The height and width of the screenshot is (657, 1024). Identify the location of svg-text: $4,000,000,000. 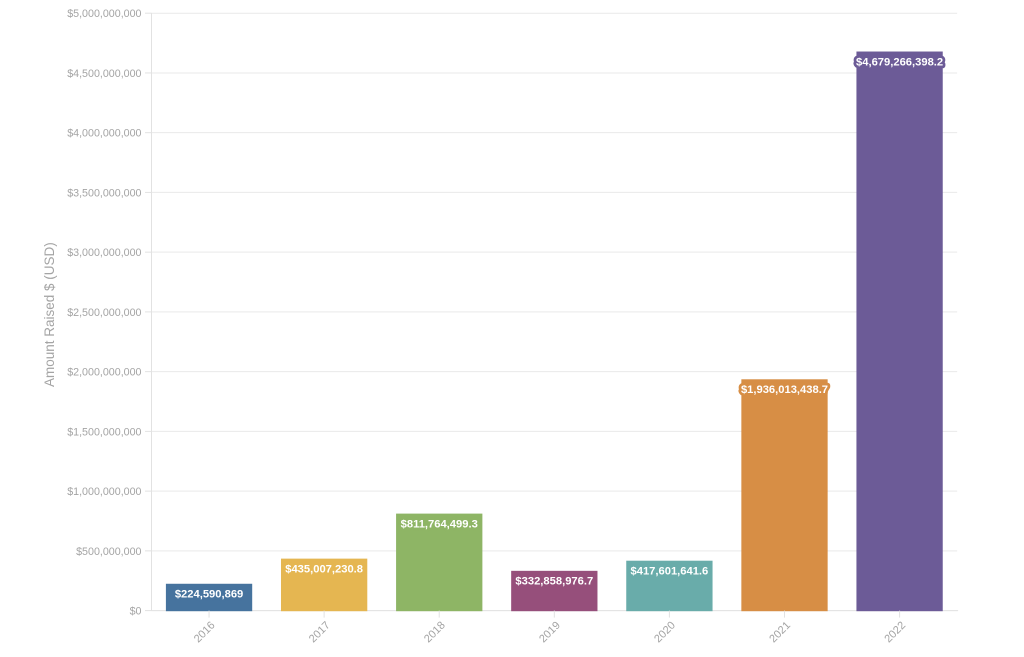
(104, 134).